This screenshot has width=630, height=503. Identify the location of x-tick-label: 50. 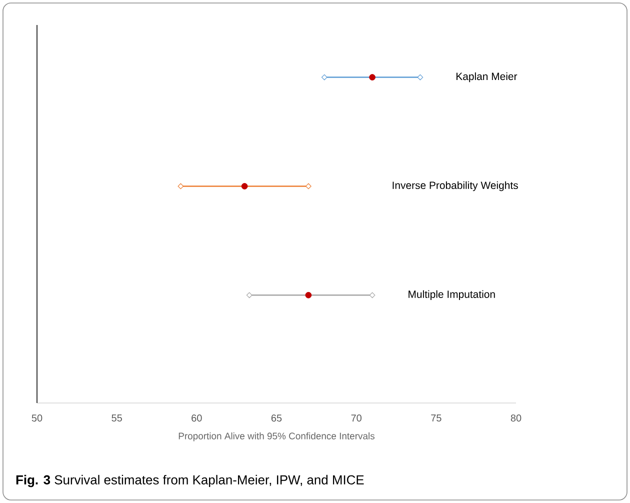
(37, 418).